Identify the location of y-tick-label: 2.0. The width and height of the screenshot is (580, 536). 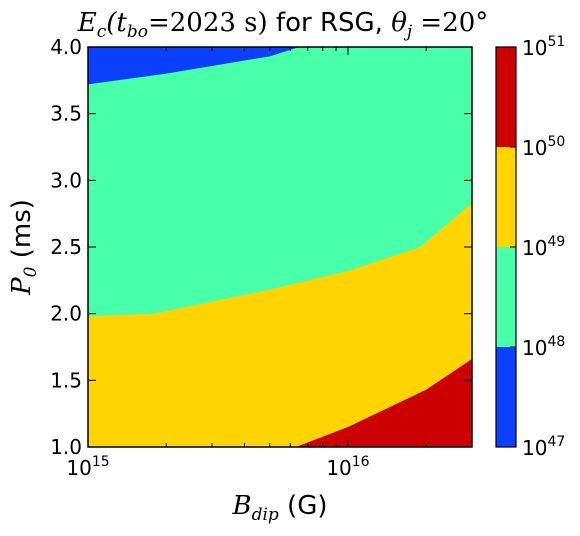
(66, 314).